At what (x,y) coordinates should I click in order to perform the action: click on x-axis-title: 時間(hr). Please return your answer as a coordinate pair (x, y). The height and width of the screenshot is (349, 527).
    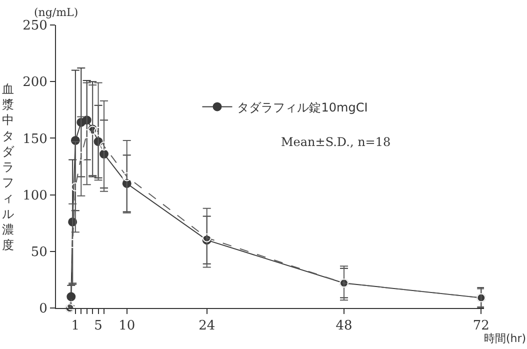
    Looking at the image, I should click on (505, 338).